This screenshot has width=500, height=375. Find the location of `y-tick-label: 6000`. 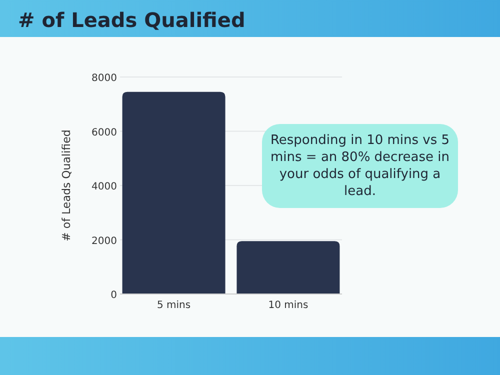

y-tick-label: 6000 is located at coordinates (104, 132).